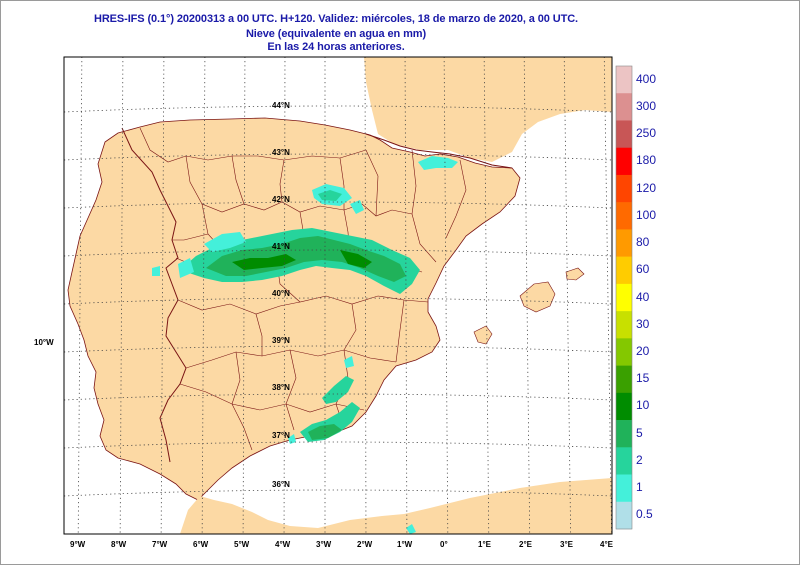 Image resolution: width=800 pixels, height=565 pixels. I want to click on lon-label-7w: 7°W, so click(160, 544).